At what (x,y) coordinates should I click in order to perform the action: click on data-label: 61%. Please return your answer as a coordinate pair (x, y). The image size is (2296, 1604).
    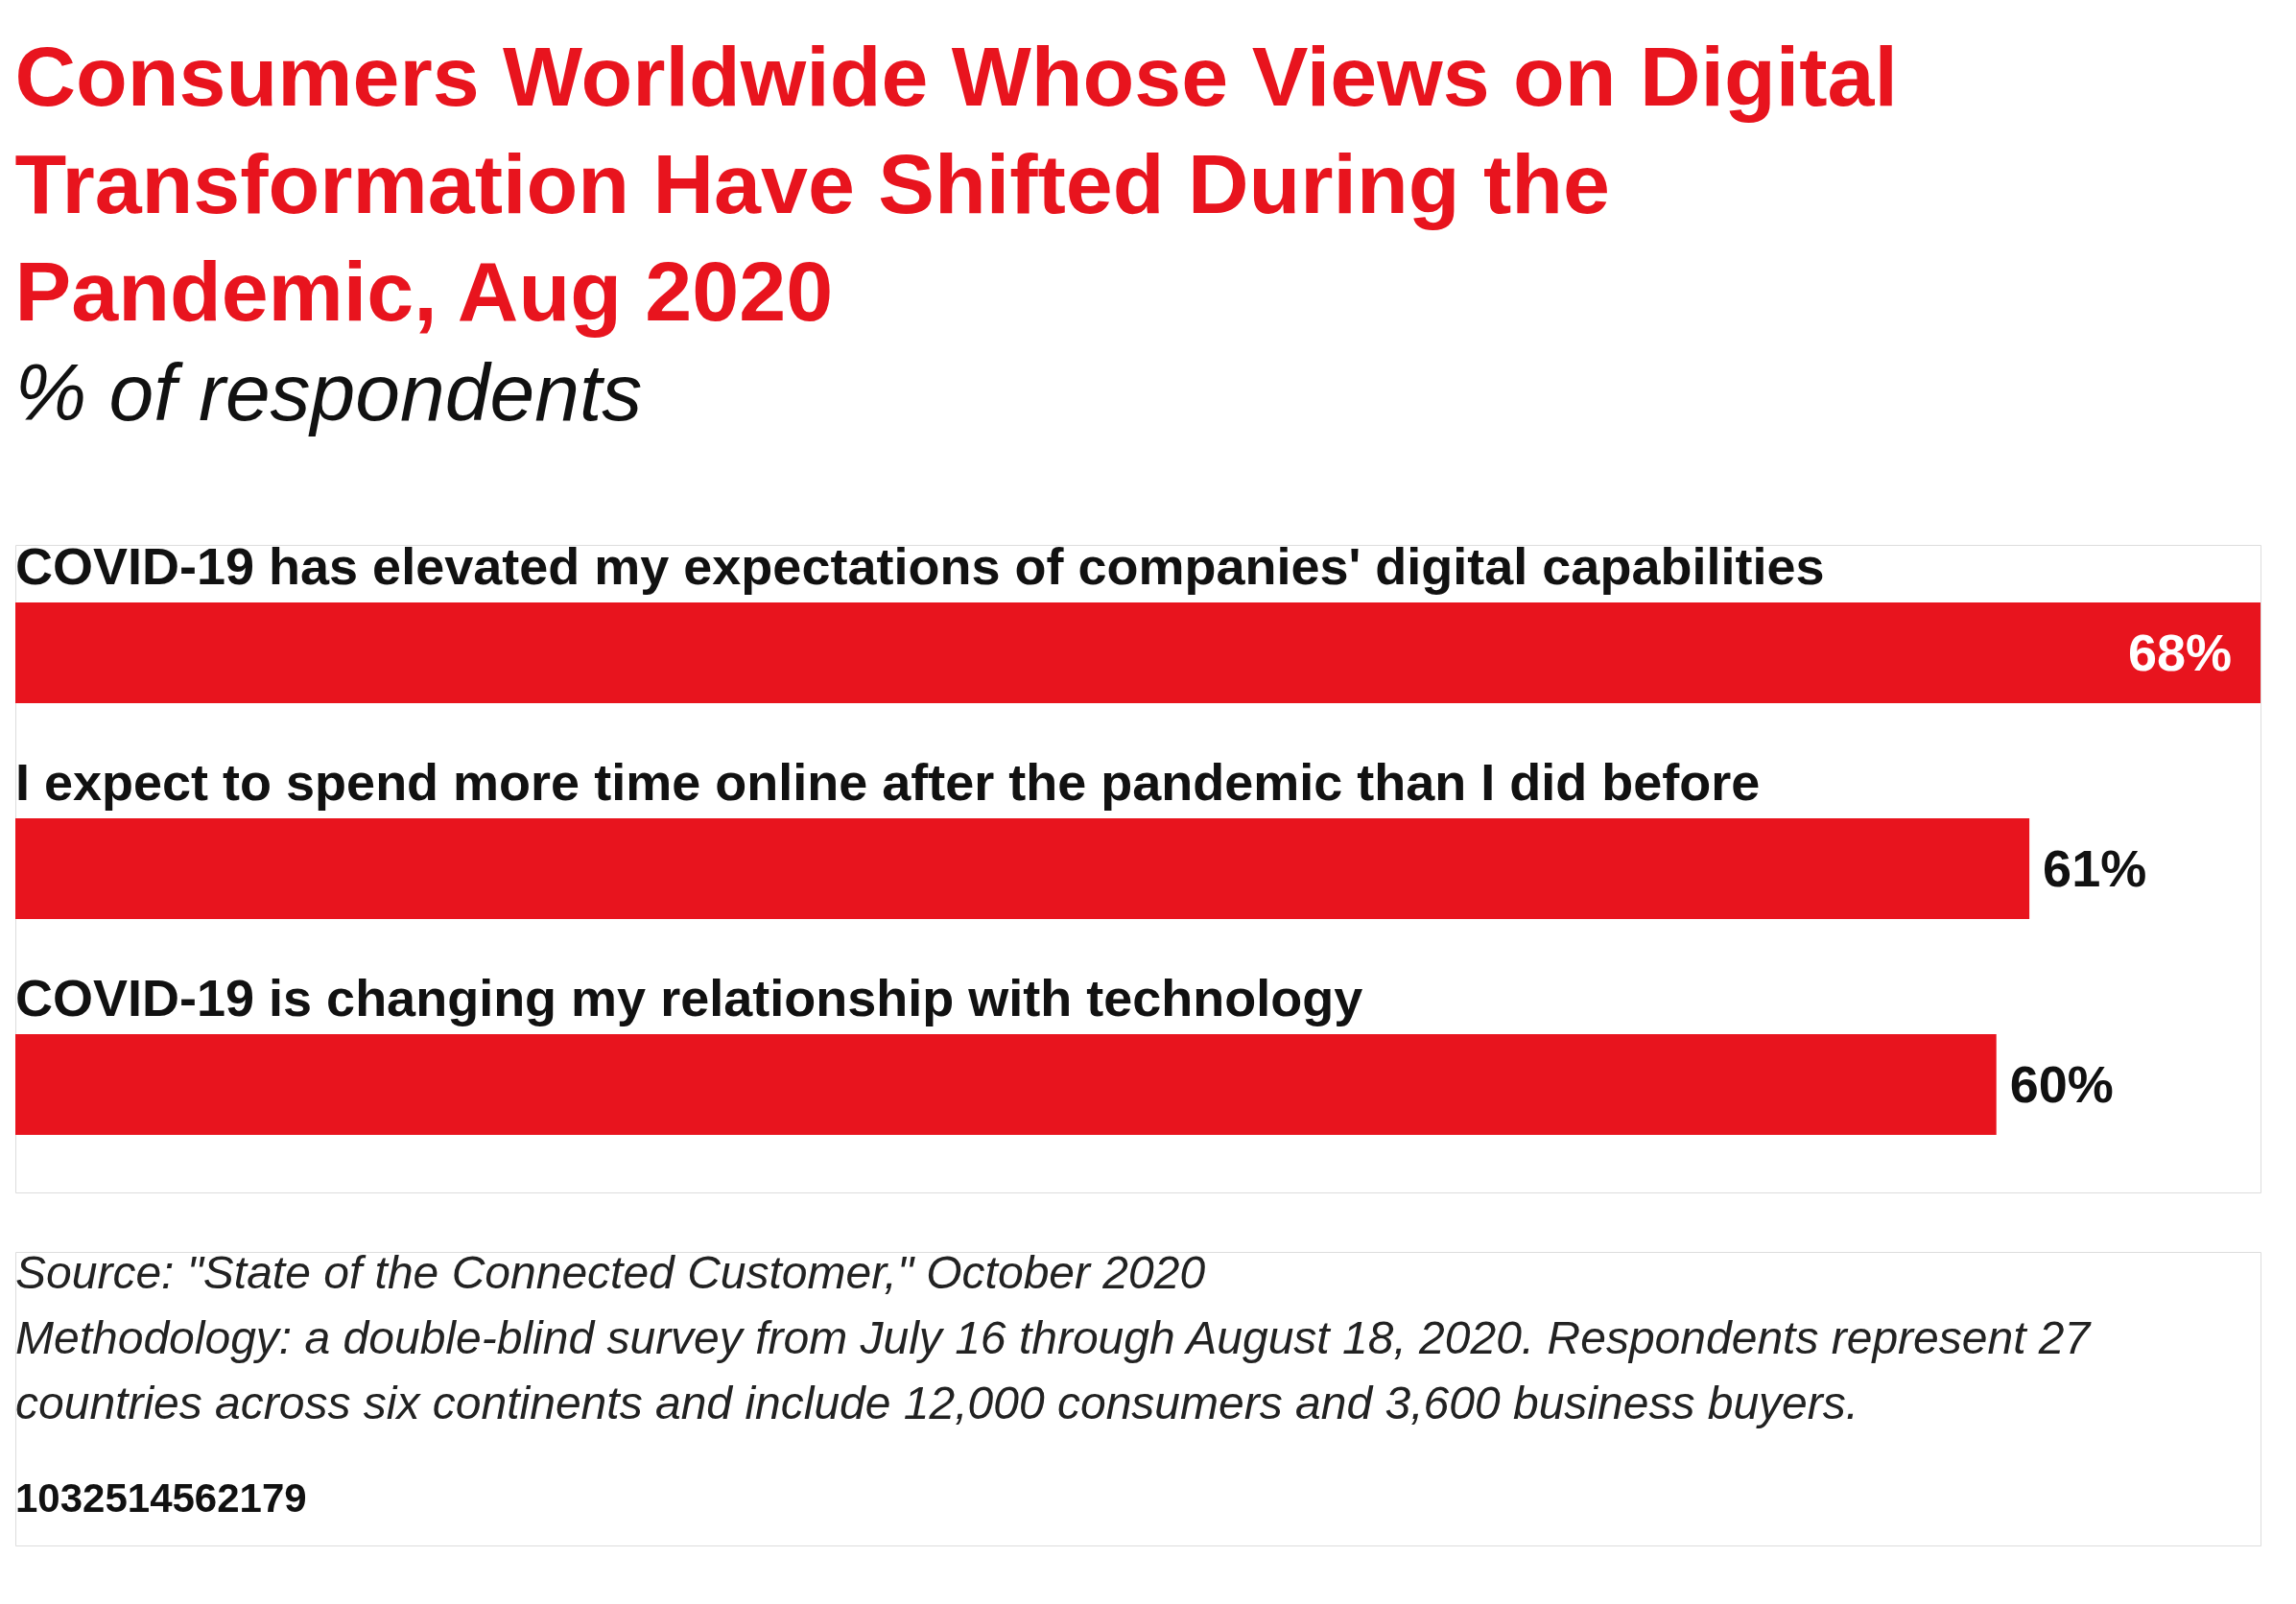
    Looking at the image, I should click on (2095, 867).